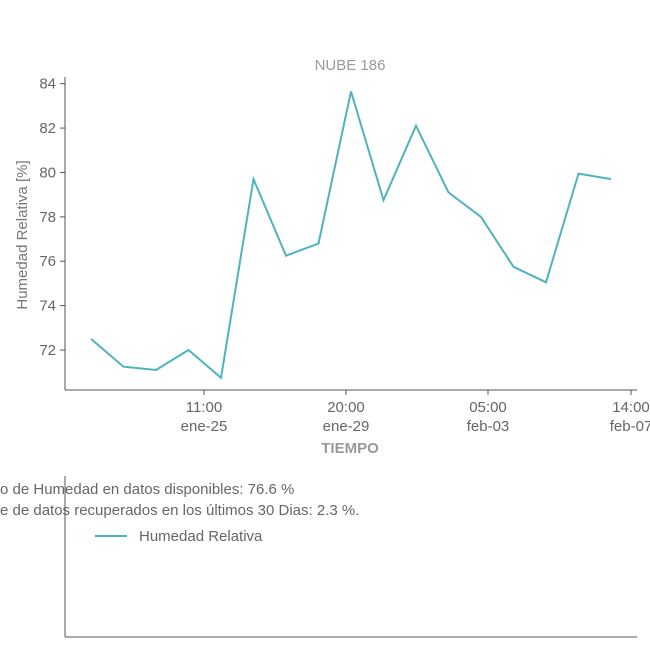  I want to click on x-axis-label: TIEMPO, so click(350, 448).